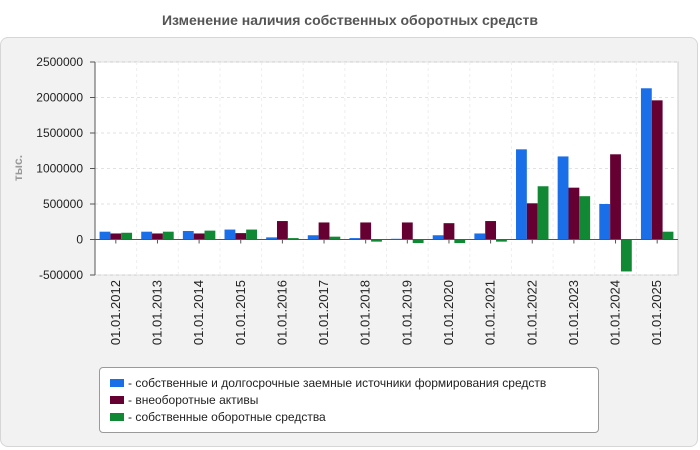 Image resolution: width=700 pixels, height=450 pixels. I want to click on x-tick-label: 01.01.2016, so click(281, 312).